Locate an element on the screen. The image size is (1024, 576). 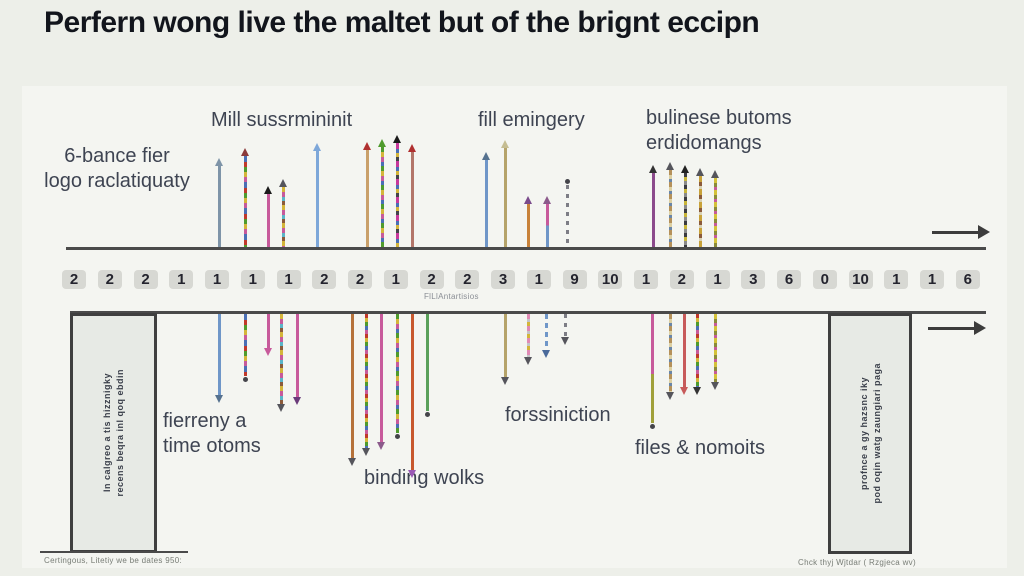
right-arrow-bottom-head-icon is located at coordinates (980, 328).